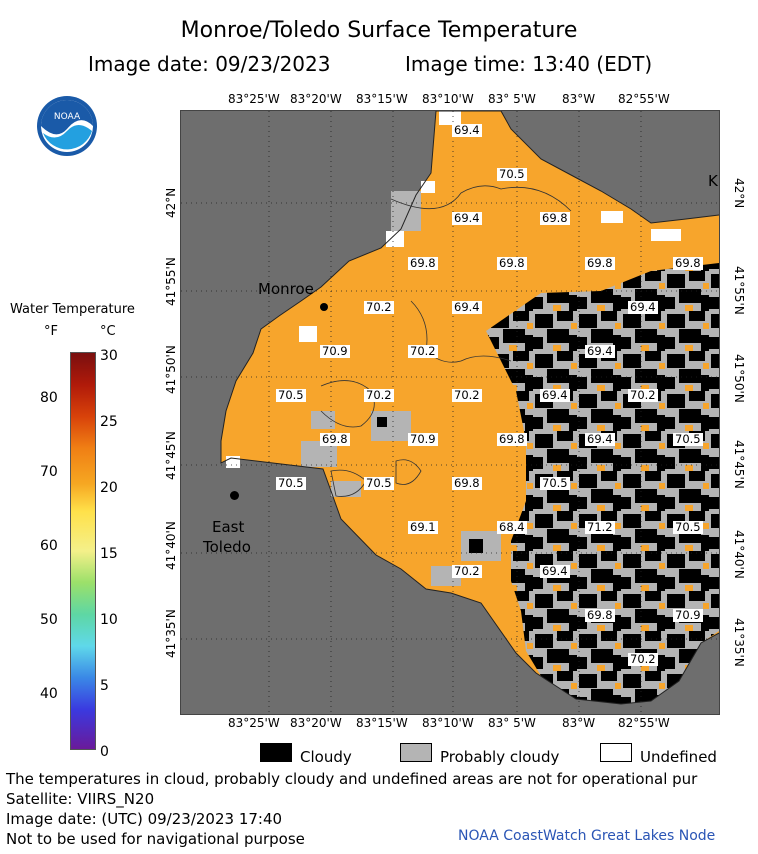 Image resolution: width=758 pixels, height=854 pixels. What do you see at coordinates (171, 281) in the screenshot?
I see `latitude-label: 41°55'N` at bounding box center [171, 281].